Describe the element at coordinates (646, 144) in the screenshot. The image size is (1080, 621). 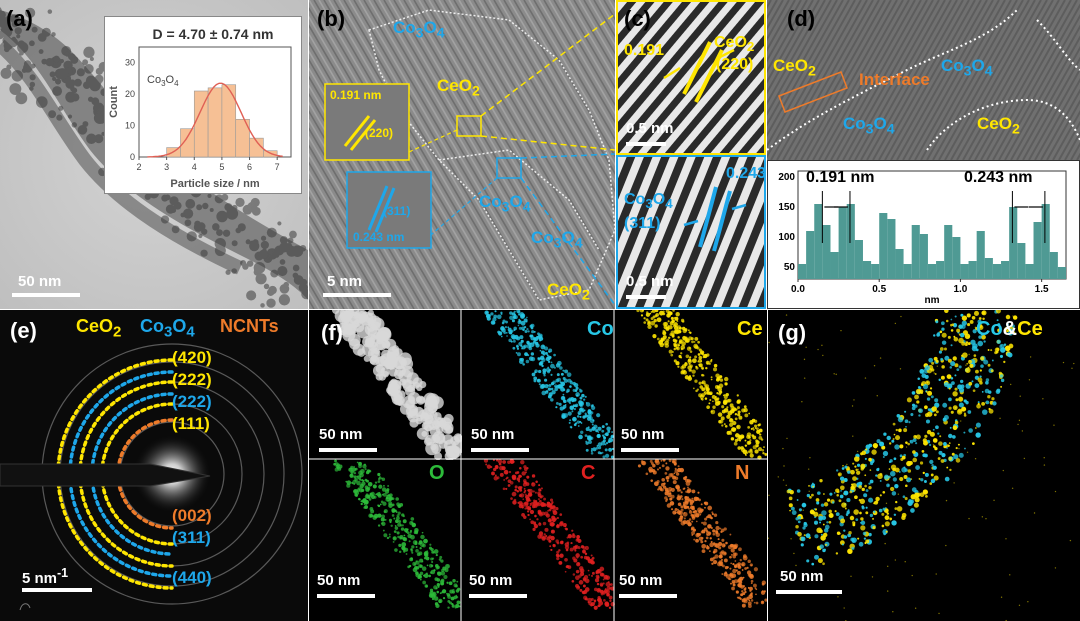
I see `scale-bar-c-top` at that location.